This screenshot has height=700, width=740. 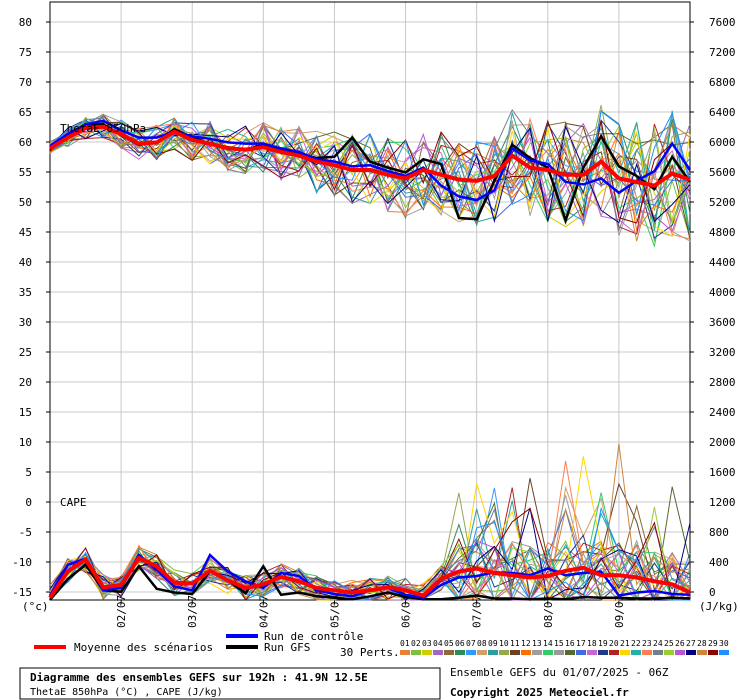 I want to click on left-tick-label: 45, so click(x=25, y=232).